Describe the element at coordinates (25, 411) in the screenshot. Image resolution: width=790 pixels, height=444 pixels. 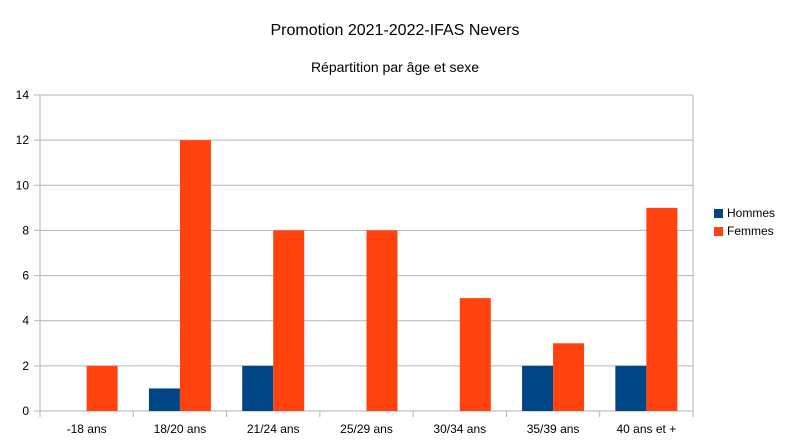
I see `y-tick-label: 0` at that location.